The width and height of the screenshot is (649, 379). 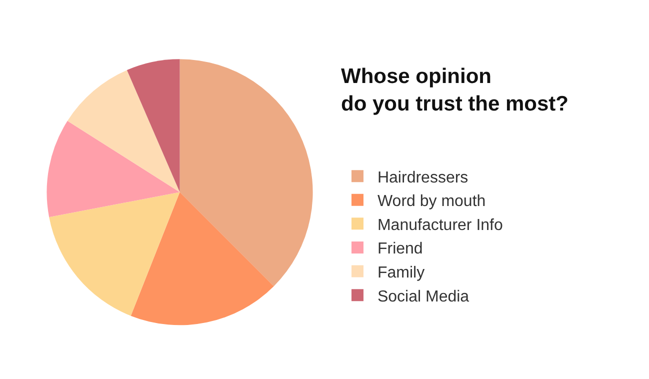 I want to click on legend-label: Manufacturer Info, so click(x=440, y=225).